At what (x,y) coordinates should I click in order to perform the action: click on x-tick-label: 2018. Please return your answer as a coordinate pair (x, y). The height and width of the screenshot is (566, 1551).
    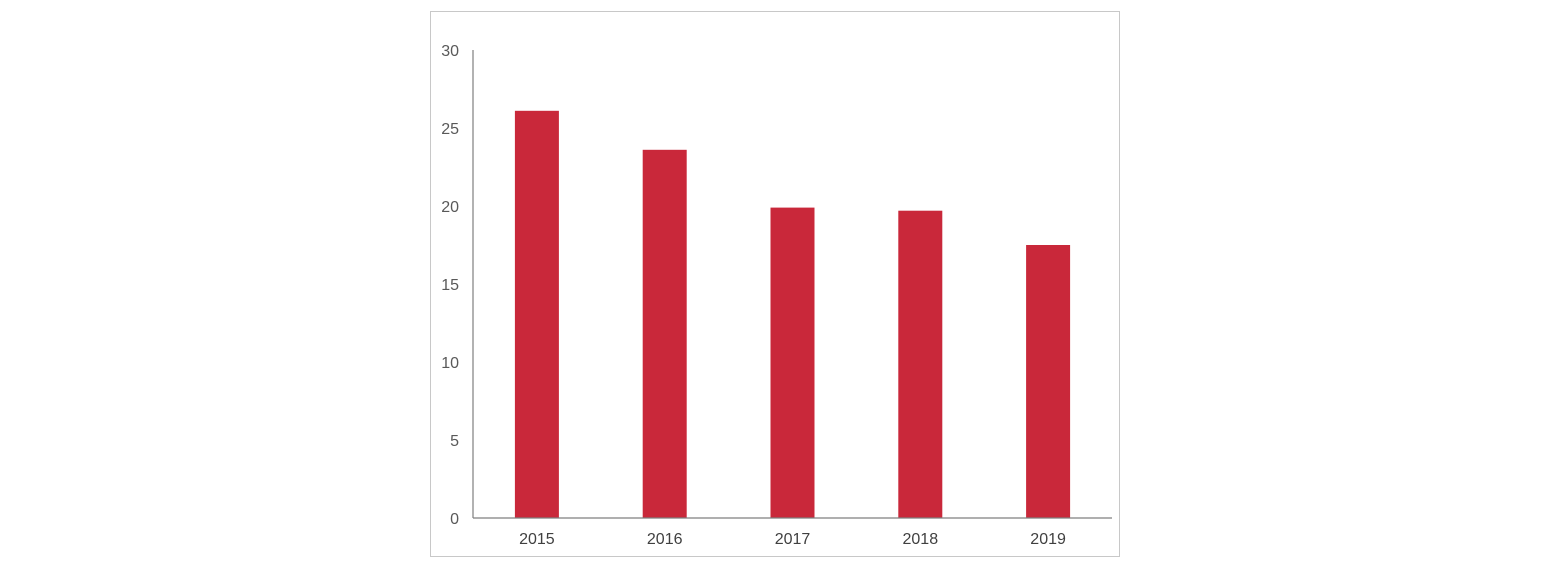
    Looking at the image, I should click on (921, 539).